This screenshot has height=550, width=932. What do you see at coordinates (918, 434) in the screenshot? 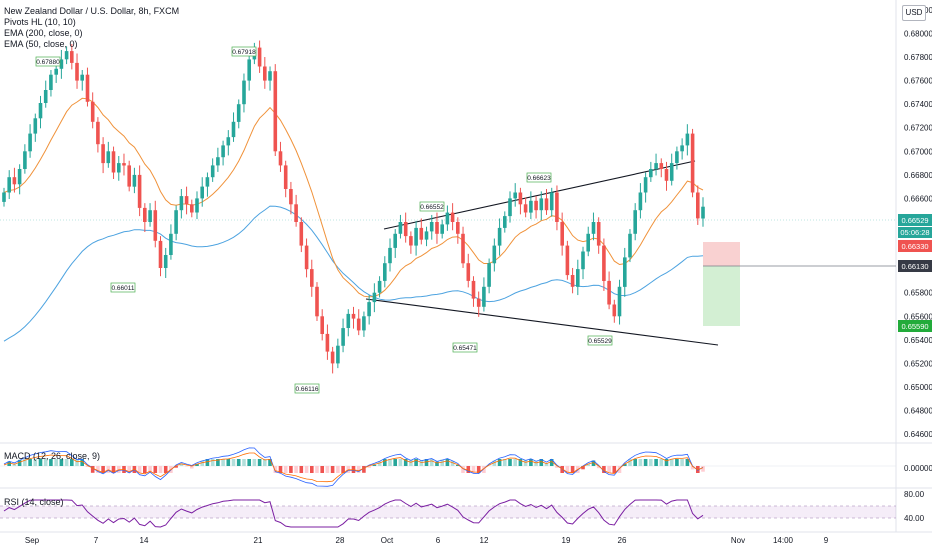
I see `price-tick: 0.64600` at bounding box center [918, 434].